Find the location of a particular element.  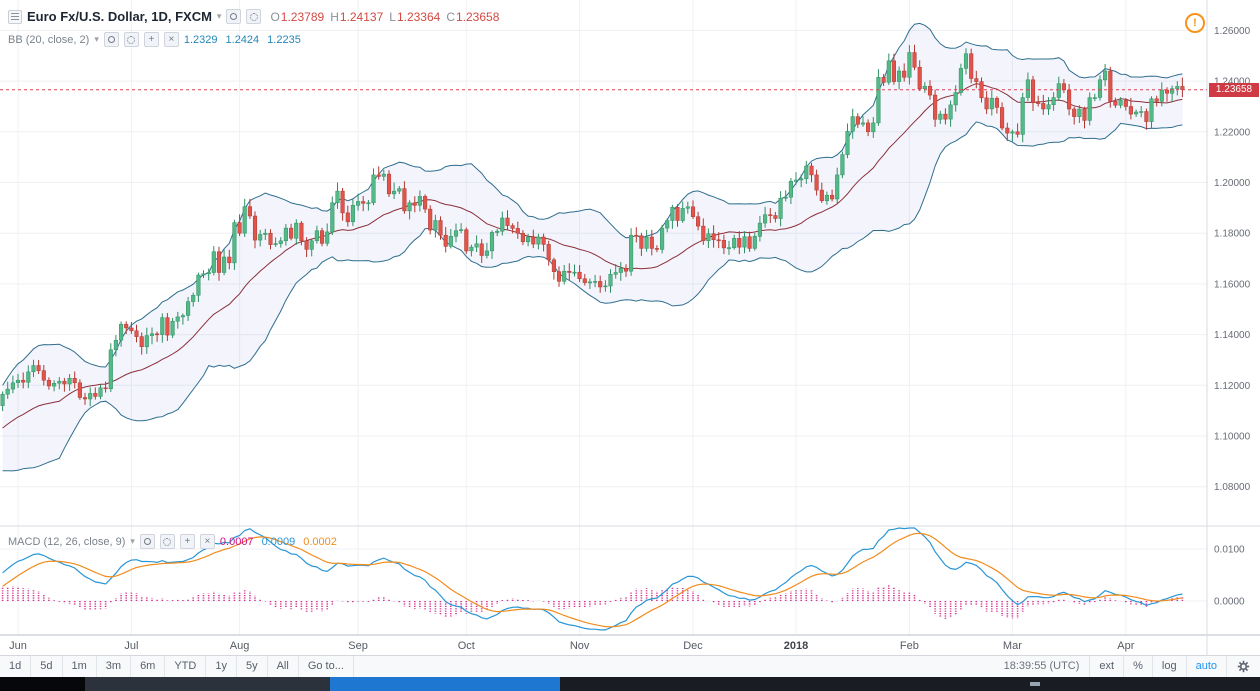

clock: 18:39:55 (UTC) is located at coordinates (1041, 666).